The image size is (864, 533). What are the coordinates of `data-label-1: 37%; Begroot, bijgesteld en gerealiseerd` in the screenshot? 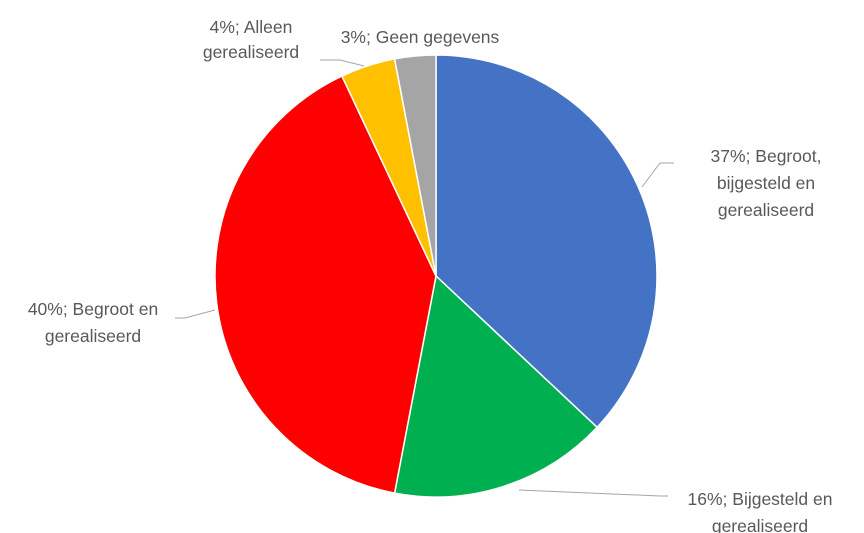 It's located at (766, 183).